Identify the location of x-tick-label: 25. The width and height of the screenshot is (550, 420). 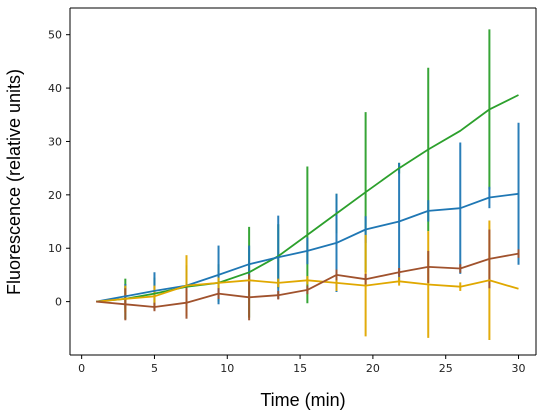
(446, 368).